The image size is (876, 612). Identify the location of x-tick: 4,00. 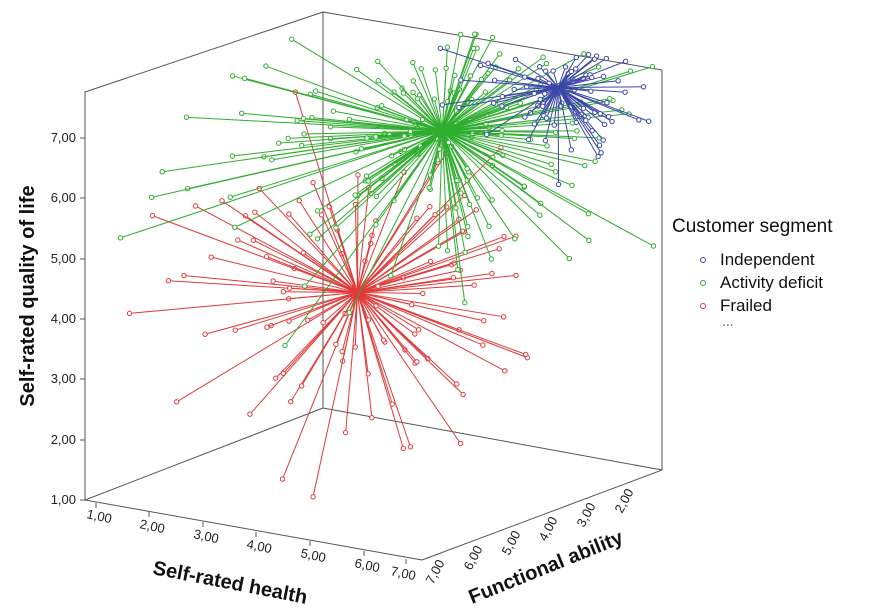
(259, 544).